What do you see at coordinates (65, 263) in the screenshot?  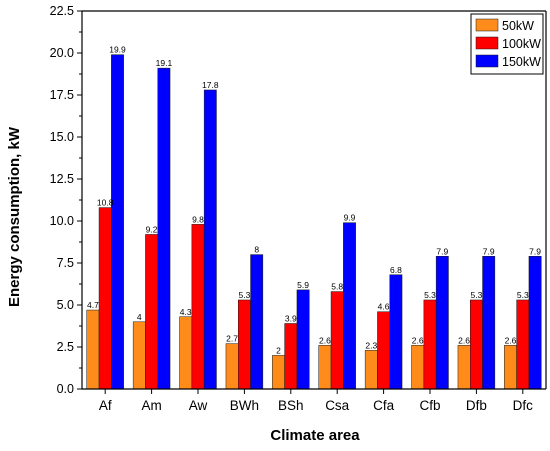 I see `y-tick-label: 7.5` at bounding box center [65, 263].